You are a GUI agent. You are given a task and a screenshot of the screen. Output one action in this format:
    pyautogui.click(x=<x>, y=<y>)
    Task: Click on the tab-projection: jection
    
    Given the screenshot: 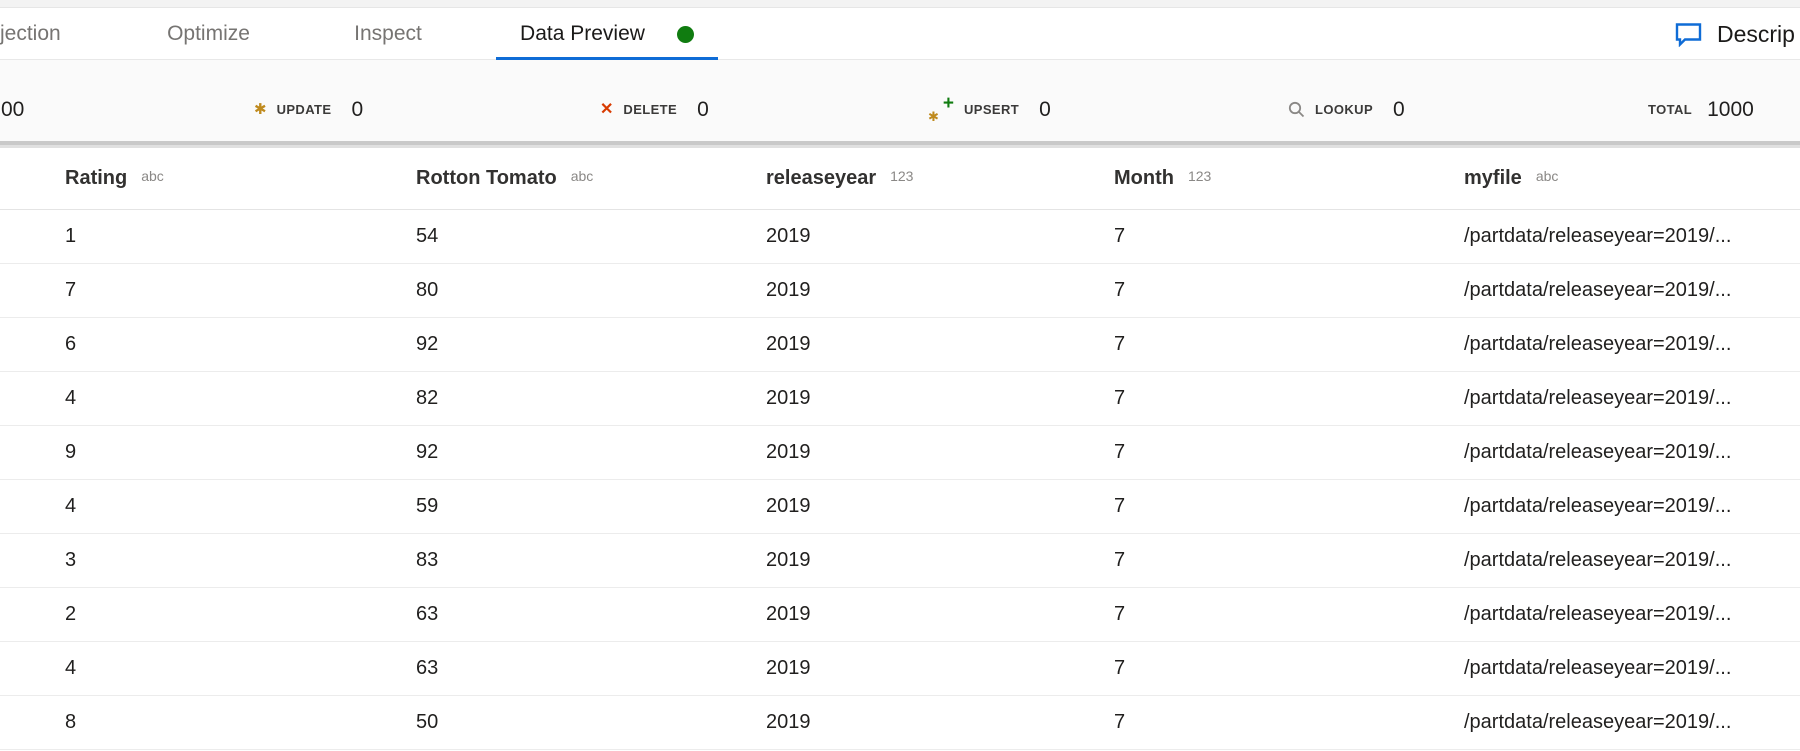 What is the action you would take?
    pyautogui.click(x=30, y=34)
    